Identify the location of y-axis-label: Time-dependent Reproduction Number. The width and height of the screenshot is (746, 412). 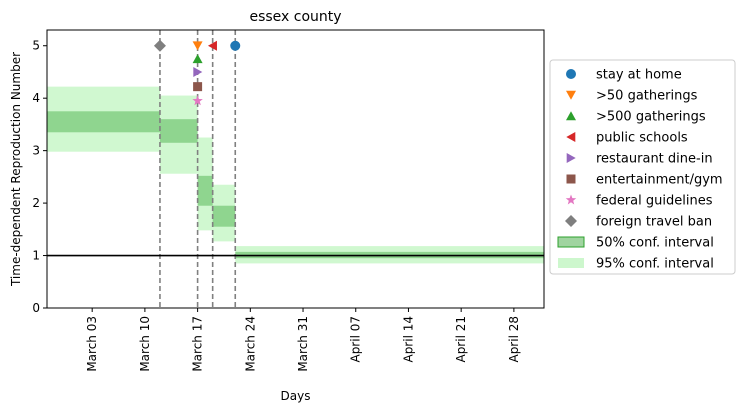
(16, 169).